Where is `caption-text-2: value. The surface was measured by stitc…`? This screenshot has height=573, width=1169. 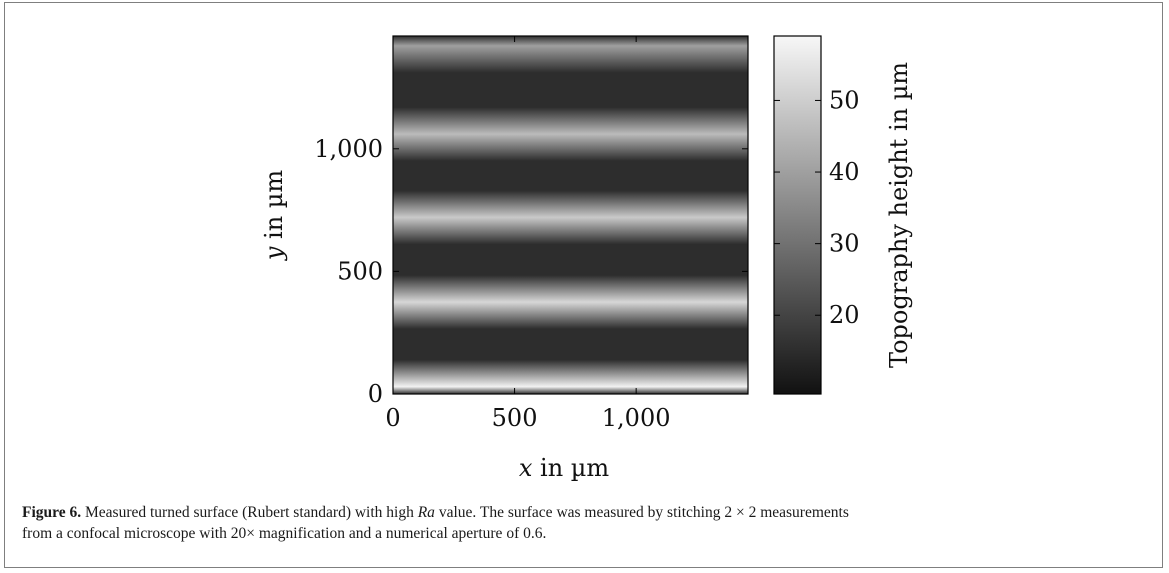 caption-text-2: value. The surface was measured by stitc… is located at coordinates (641, 512).